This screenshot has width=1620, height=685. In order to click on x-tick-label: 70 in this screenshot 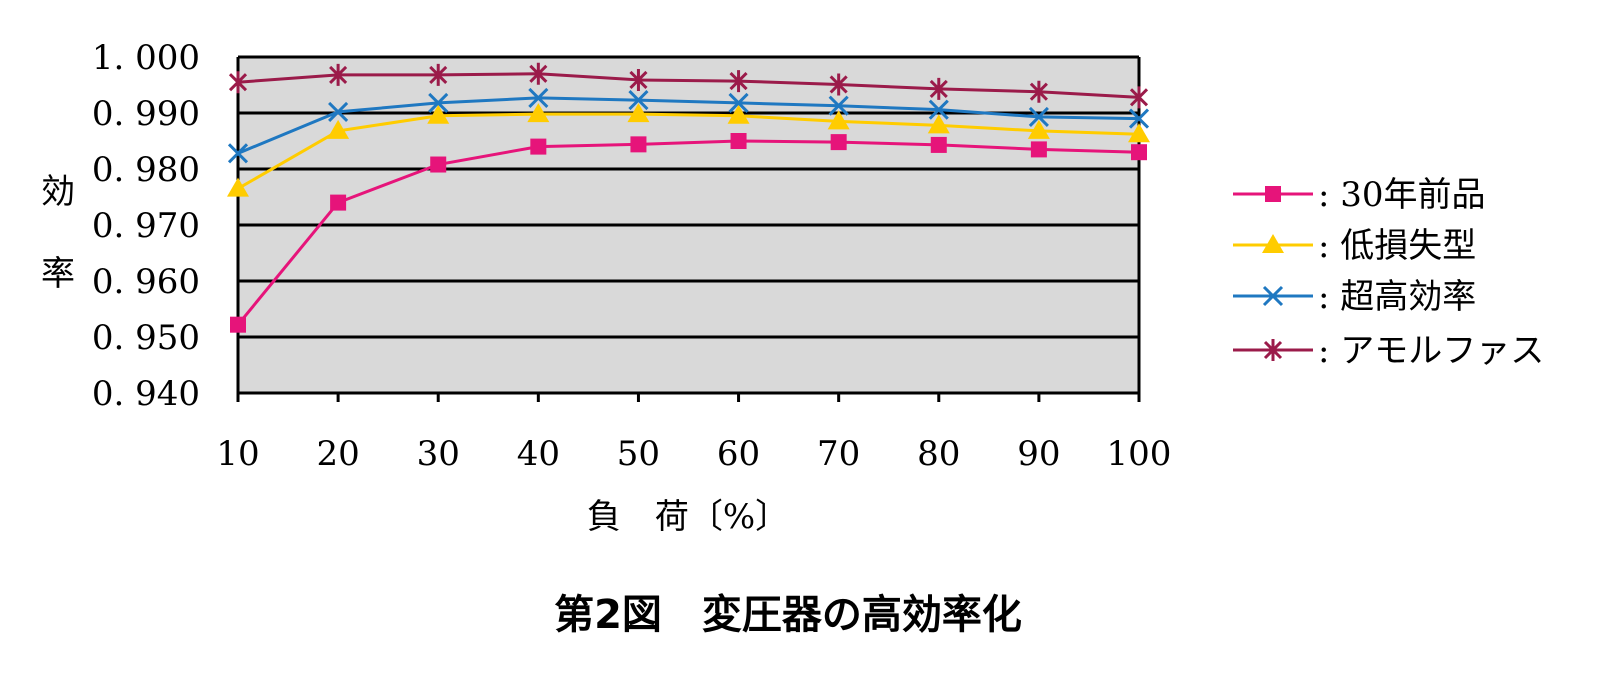, I will do `click(838, 454)`.